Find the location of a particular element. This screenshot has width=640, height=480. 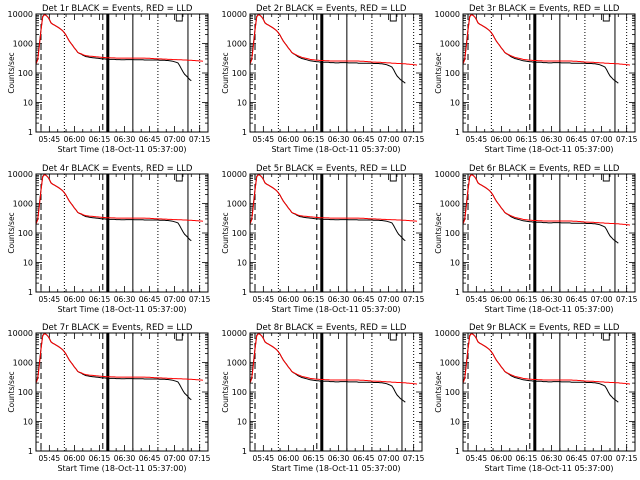

chart-title: Det 9r BLACK = Events, RED = LLD is located at coordinates (544, 328).